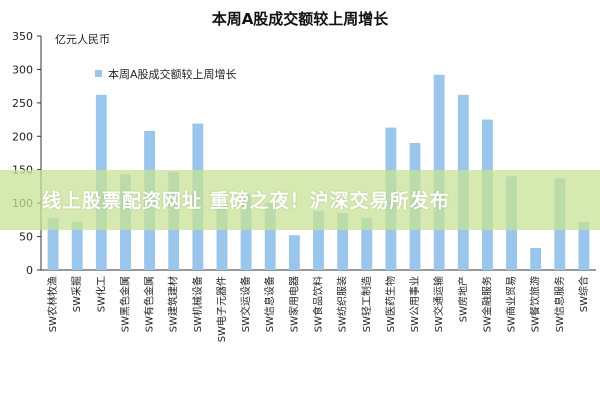  Describe the element at coordinates (173, 304) in the screenshot. I see `x-category-label: SW建筑建材` at that location.